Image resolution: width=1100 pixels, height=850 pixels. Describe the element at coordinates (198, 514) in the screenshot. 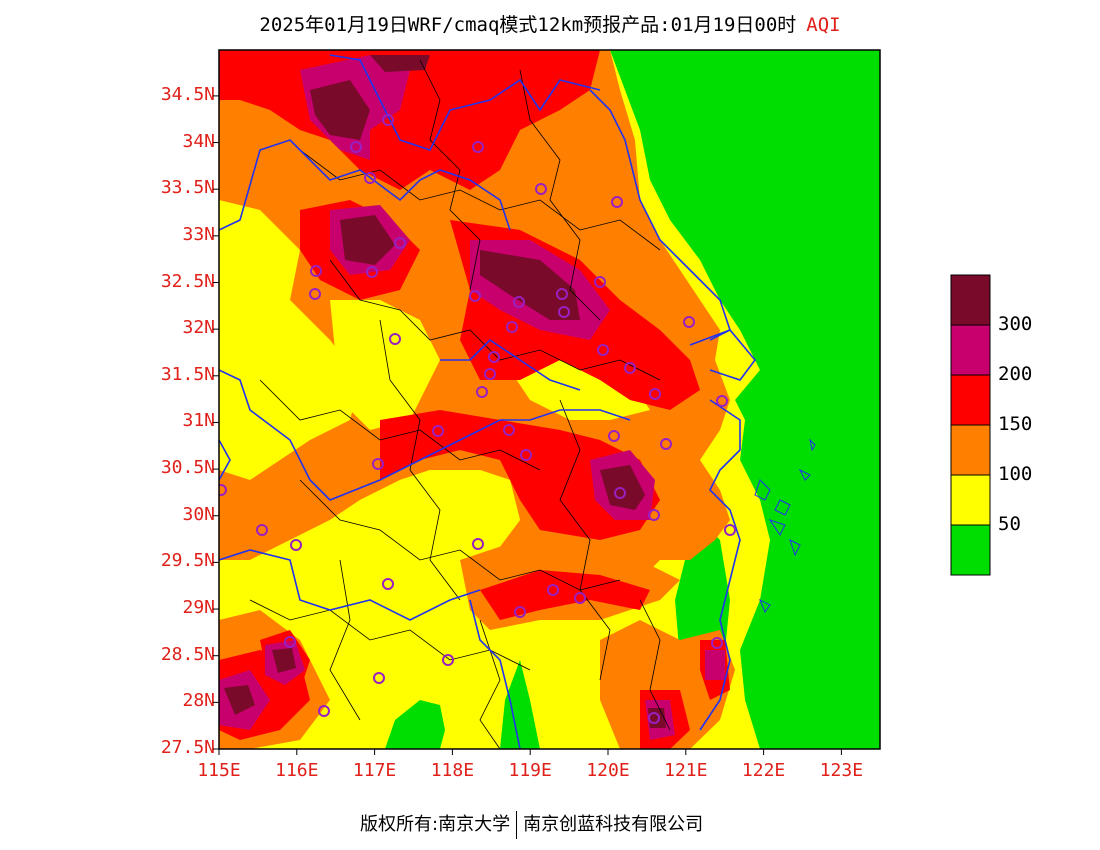

I see `latitude-label: 30N` at that location.